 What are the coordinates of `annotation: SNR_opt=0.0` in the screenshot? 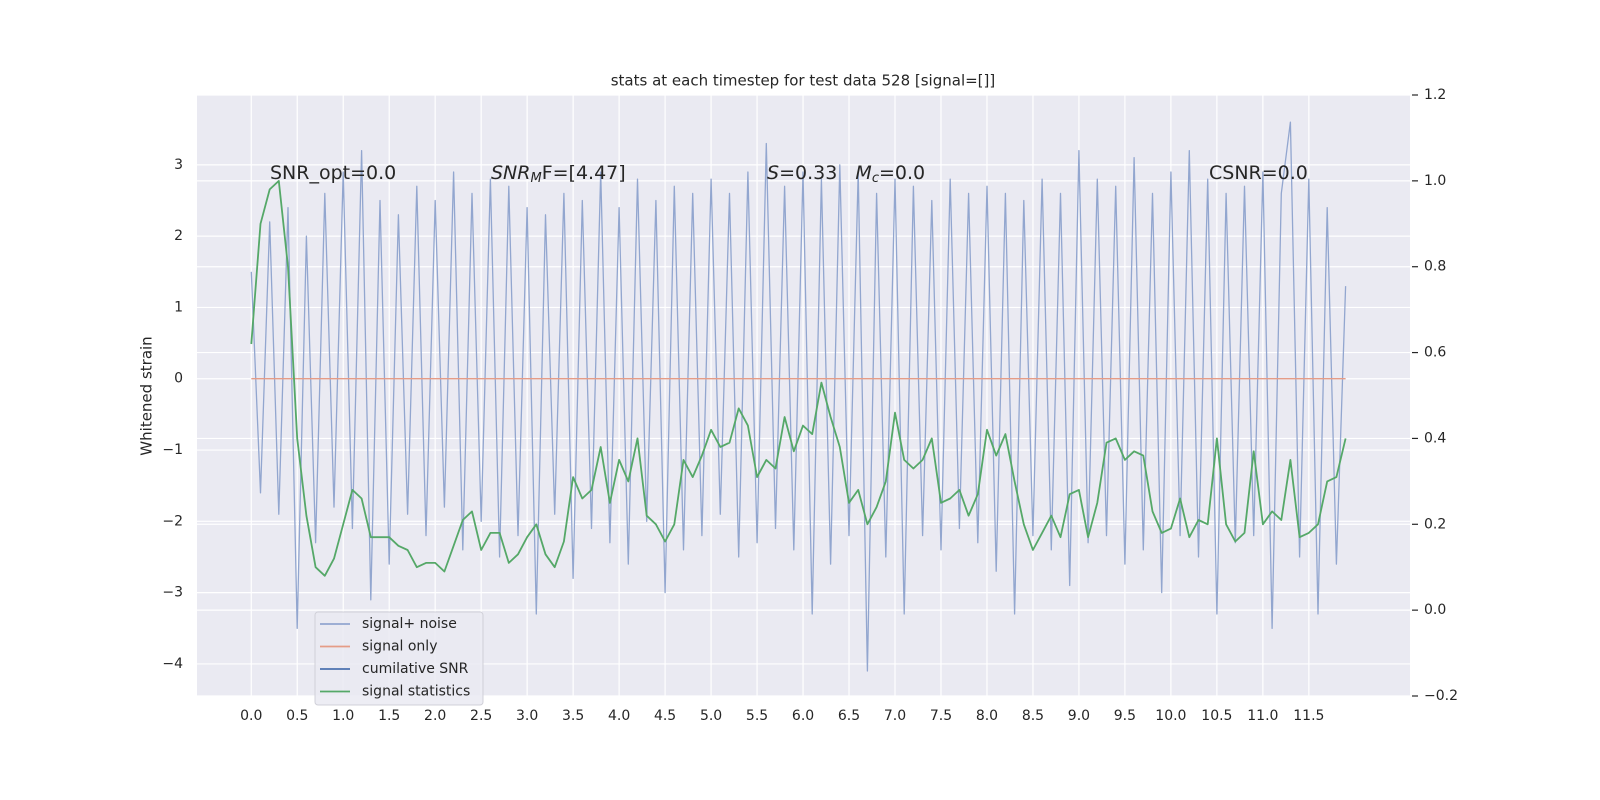 It's located at (333, 173).